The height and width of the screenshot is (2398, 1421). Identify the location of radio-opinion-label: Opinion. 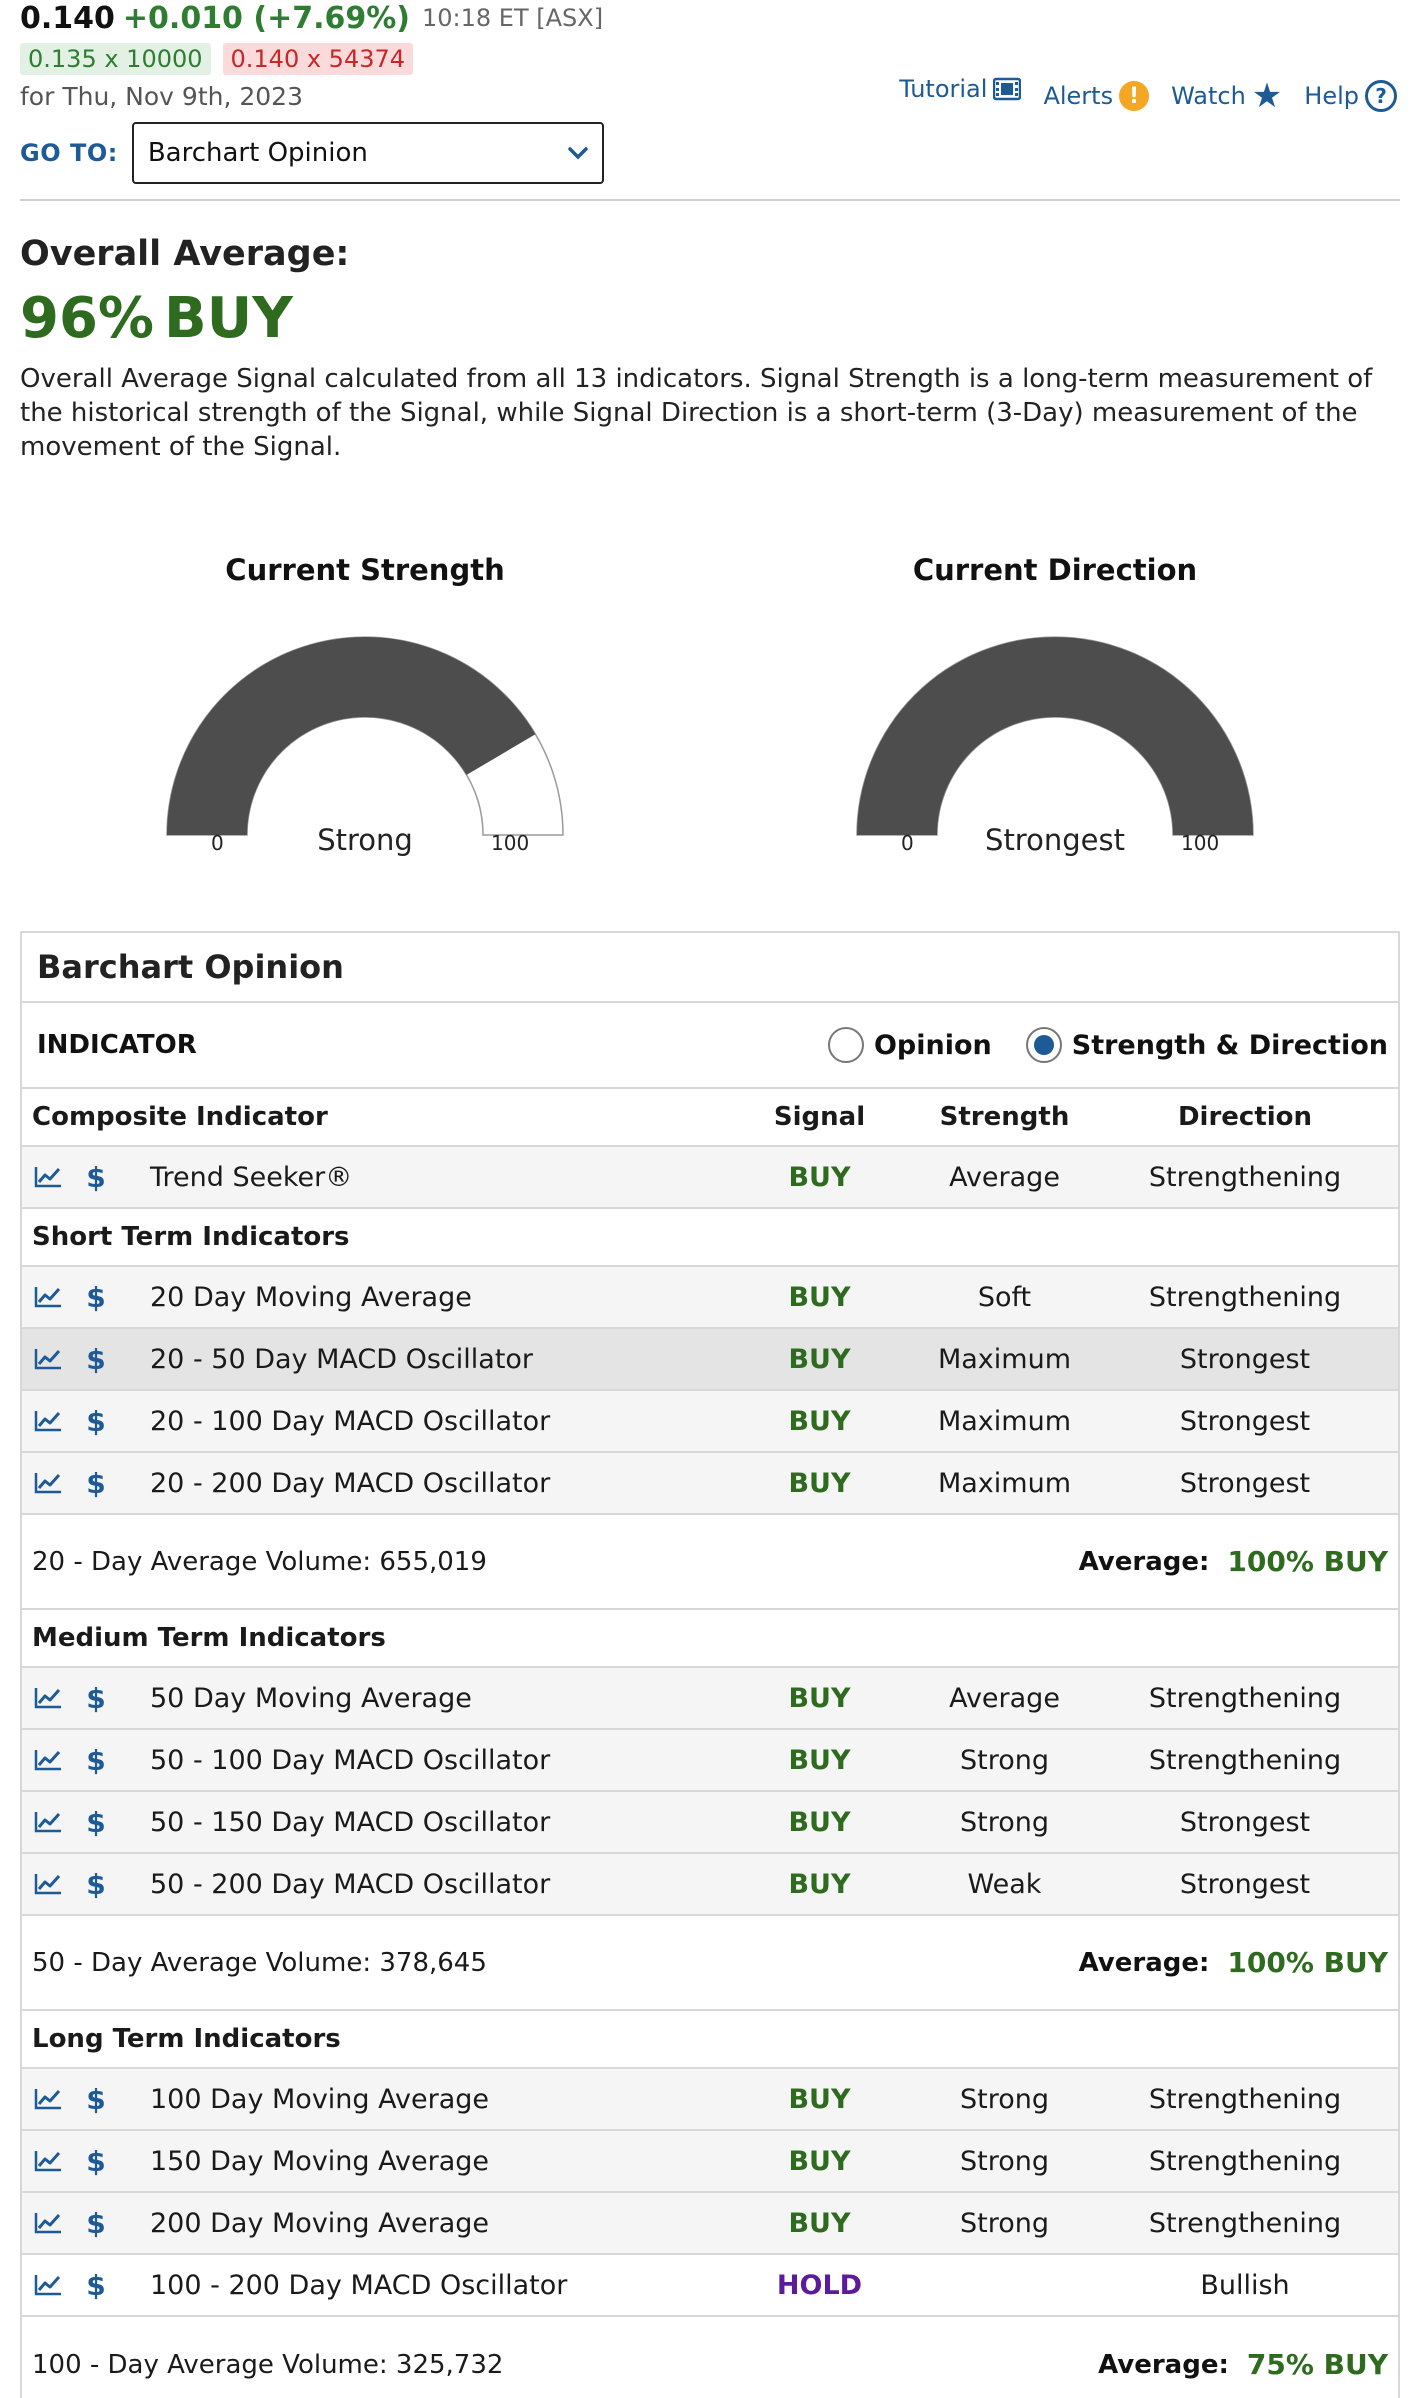
(932, 1045).